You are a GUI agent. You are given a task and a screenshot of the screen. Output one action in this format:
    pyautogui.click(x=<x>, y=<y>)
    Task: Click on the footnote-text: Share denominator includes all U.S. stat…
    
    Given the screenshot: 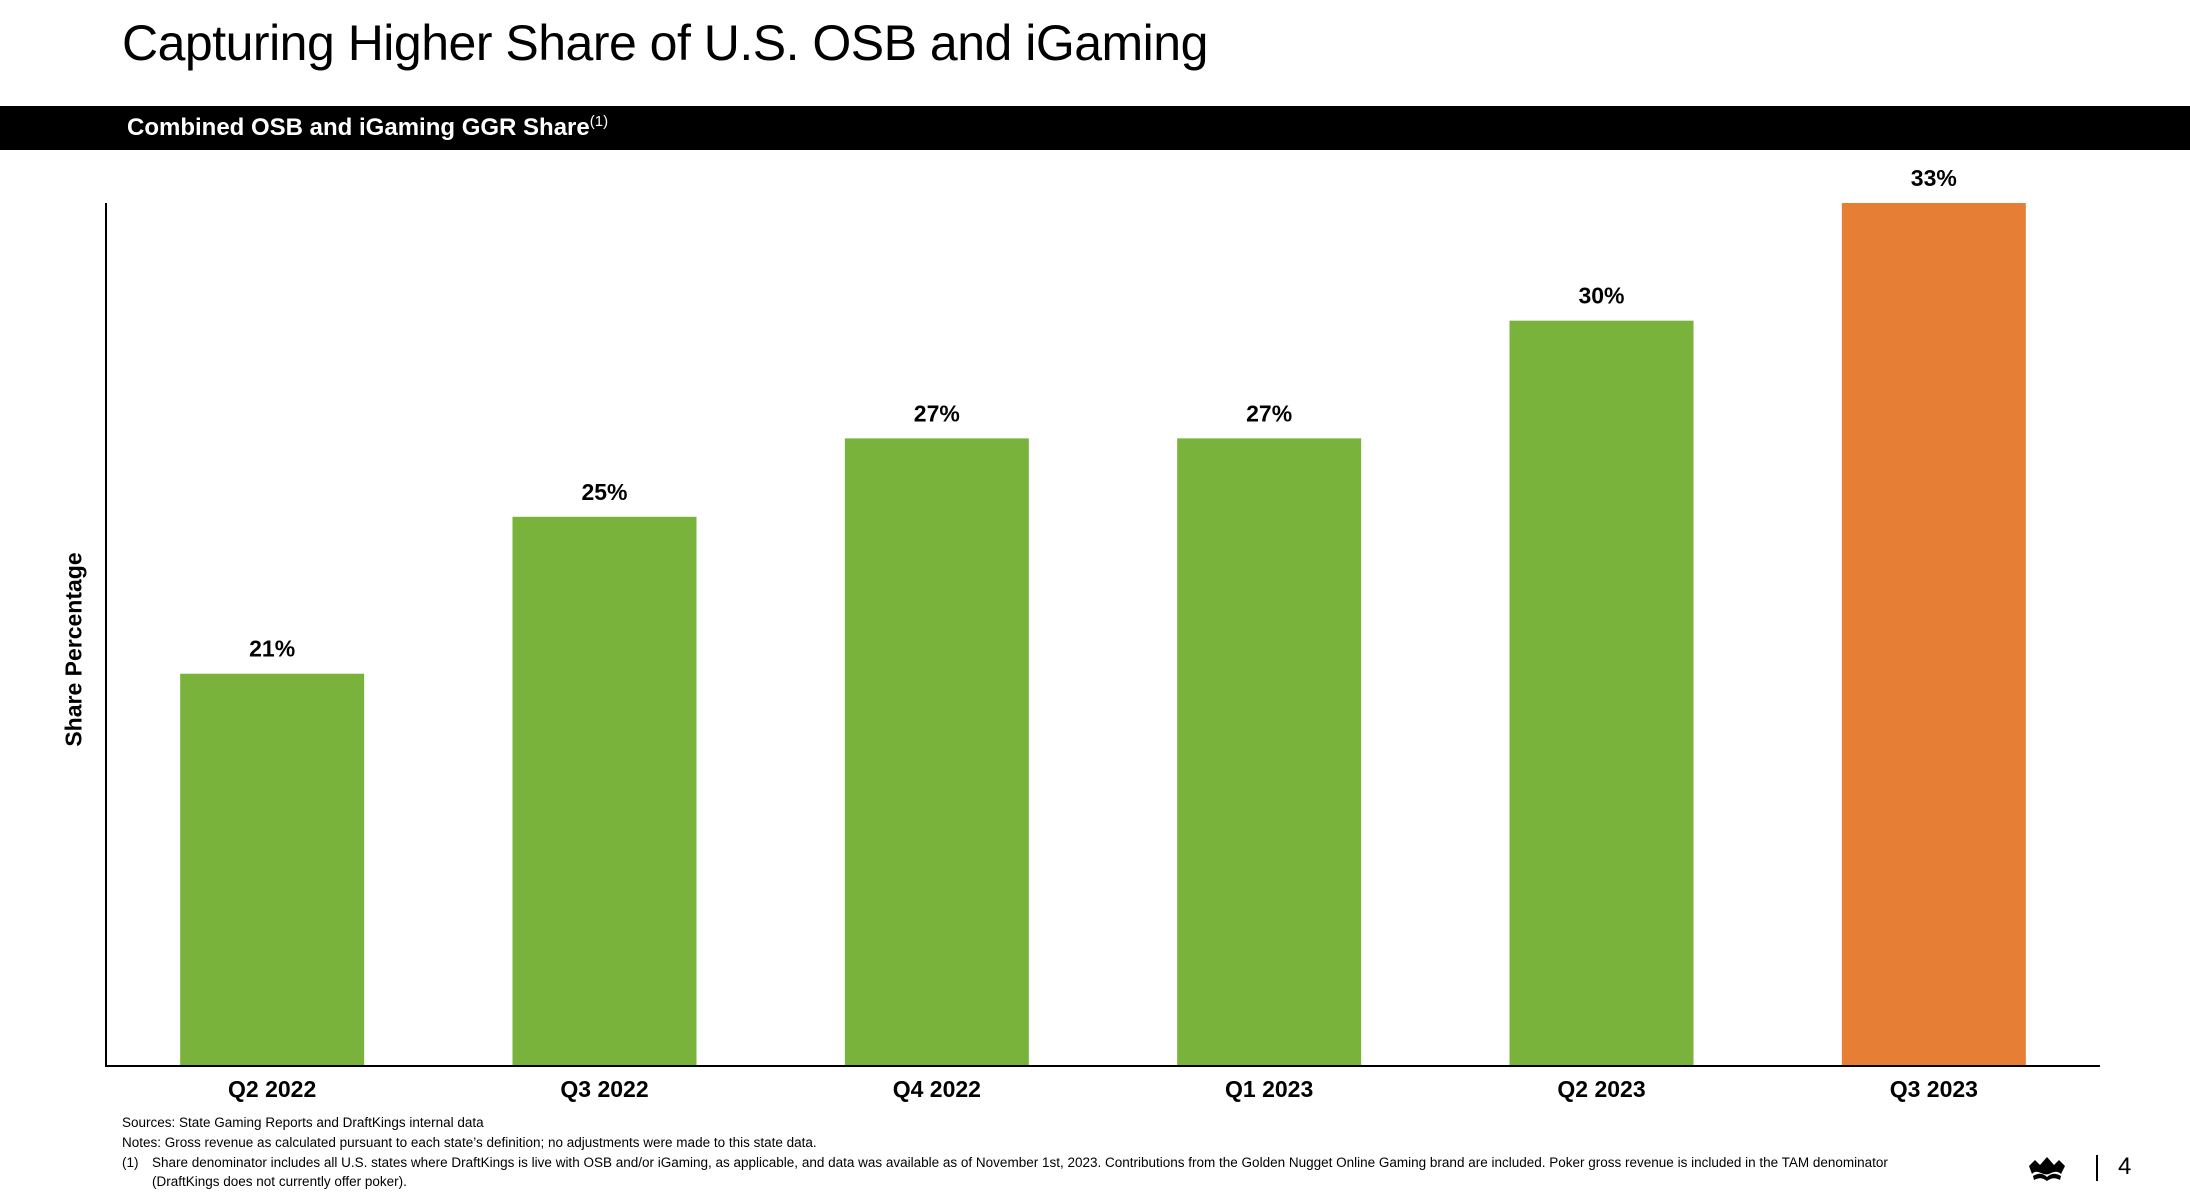 What is the action you would take?
    pyautogui.click(x=1020, y=1172)
    